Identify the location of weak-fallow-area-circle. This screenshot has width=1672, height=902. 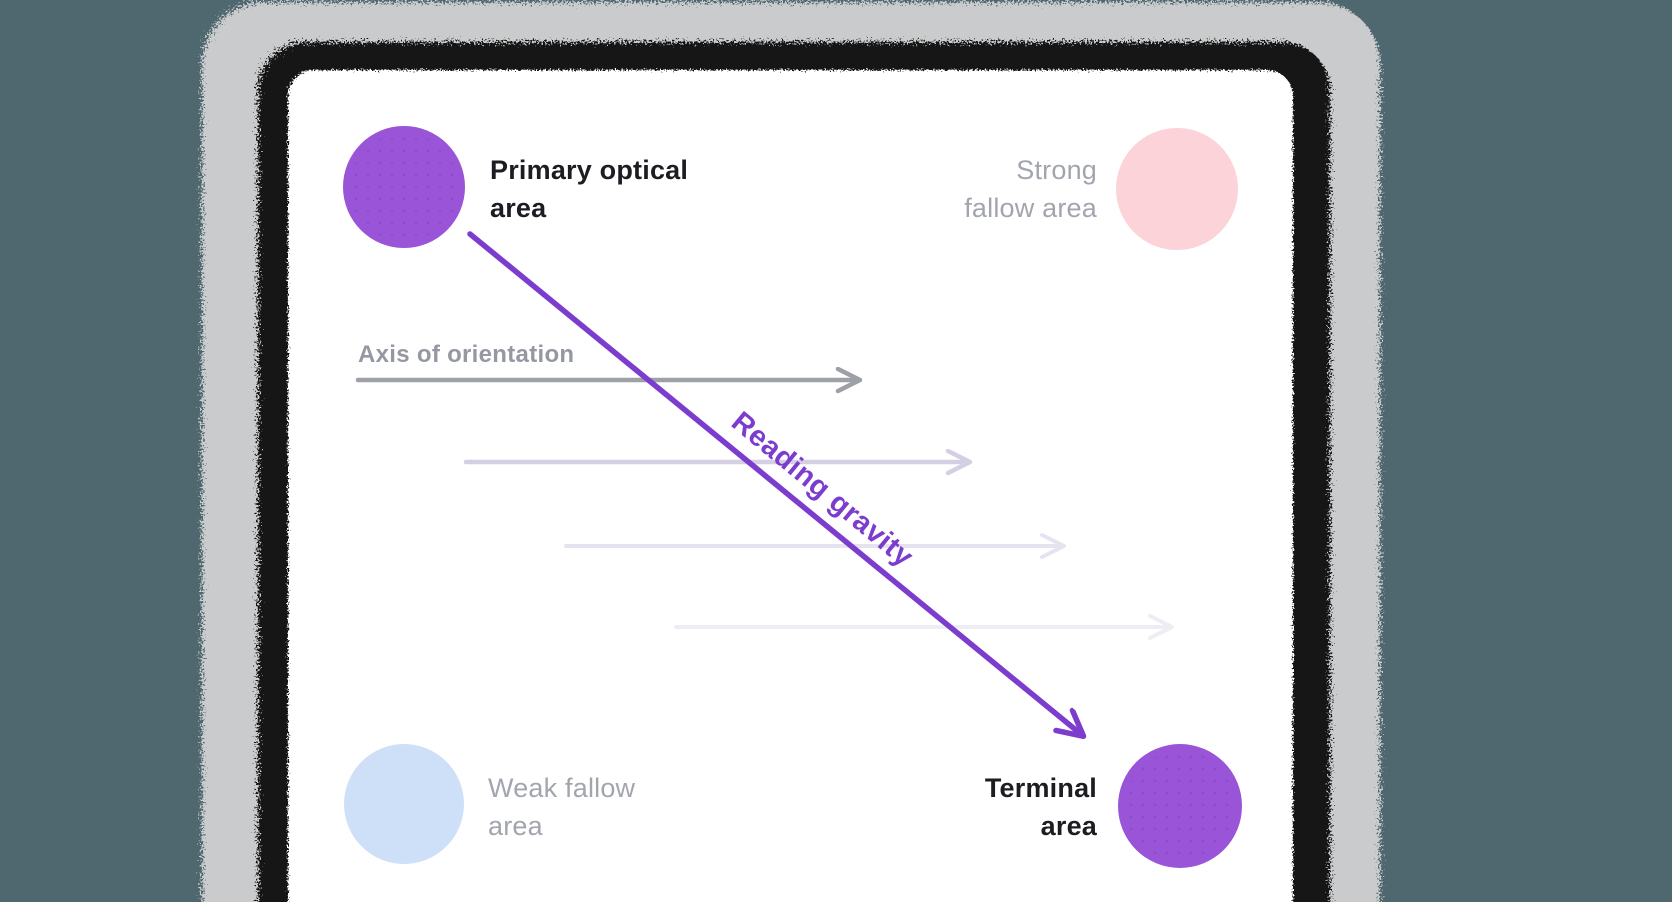
(404, 804).